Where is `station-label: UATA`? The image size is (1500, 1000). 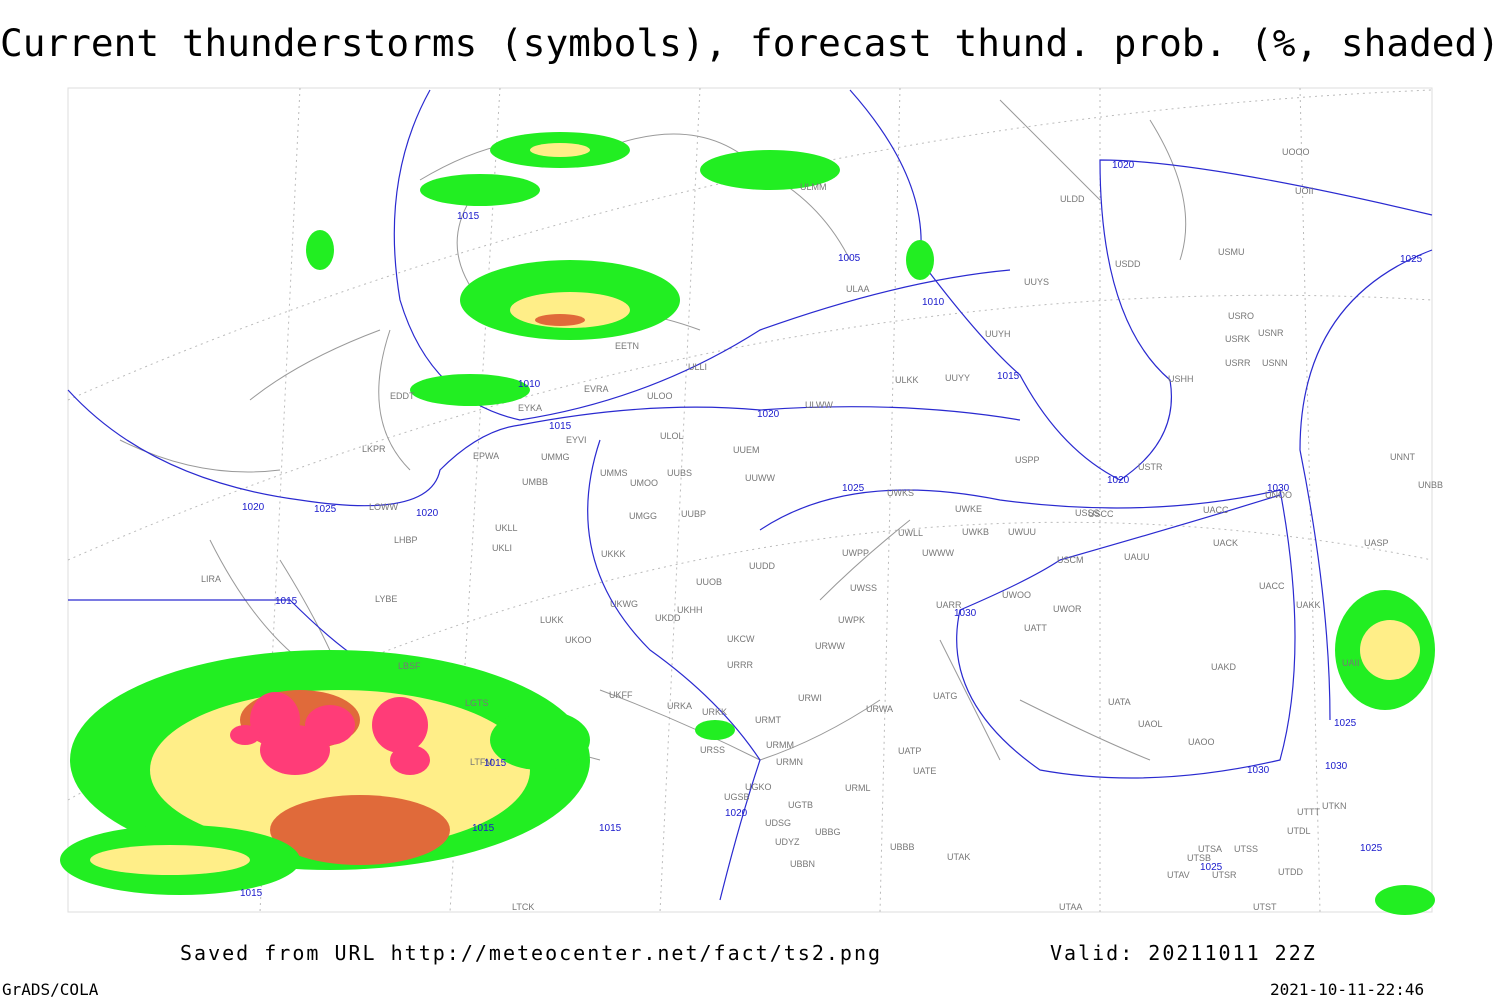 station-label: UATA is located at coordinates (1119, 702).